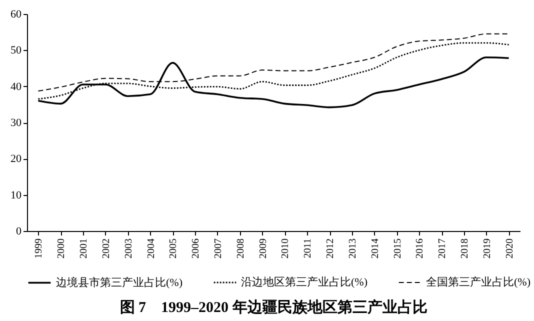  What do you see at coordinates (304, 282) in the screenshot?
I see `legend-label: 沿边地区第三产业占比(%)` at bounding box center [304, 282].